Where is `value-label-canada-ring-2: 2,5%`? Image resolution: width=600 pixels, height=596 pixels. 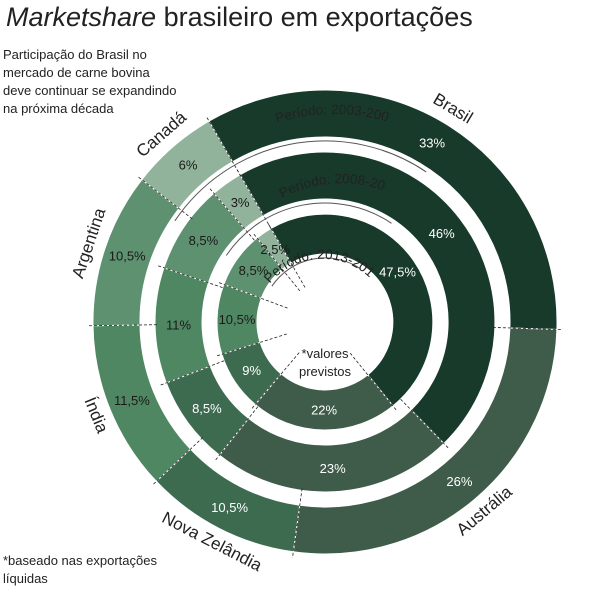 value-label-canada-ring-2: 2,5% is located at coordinates (275, 249).